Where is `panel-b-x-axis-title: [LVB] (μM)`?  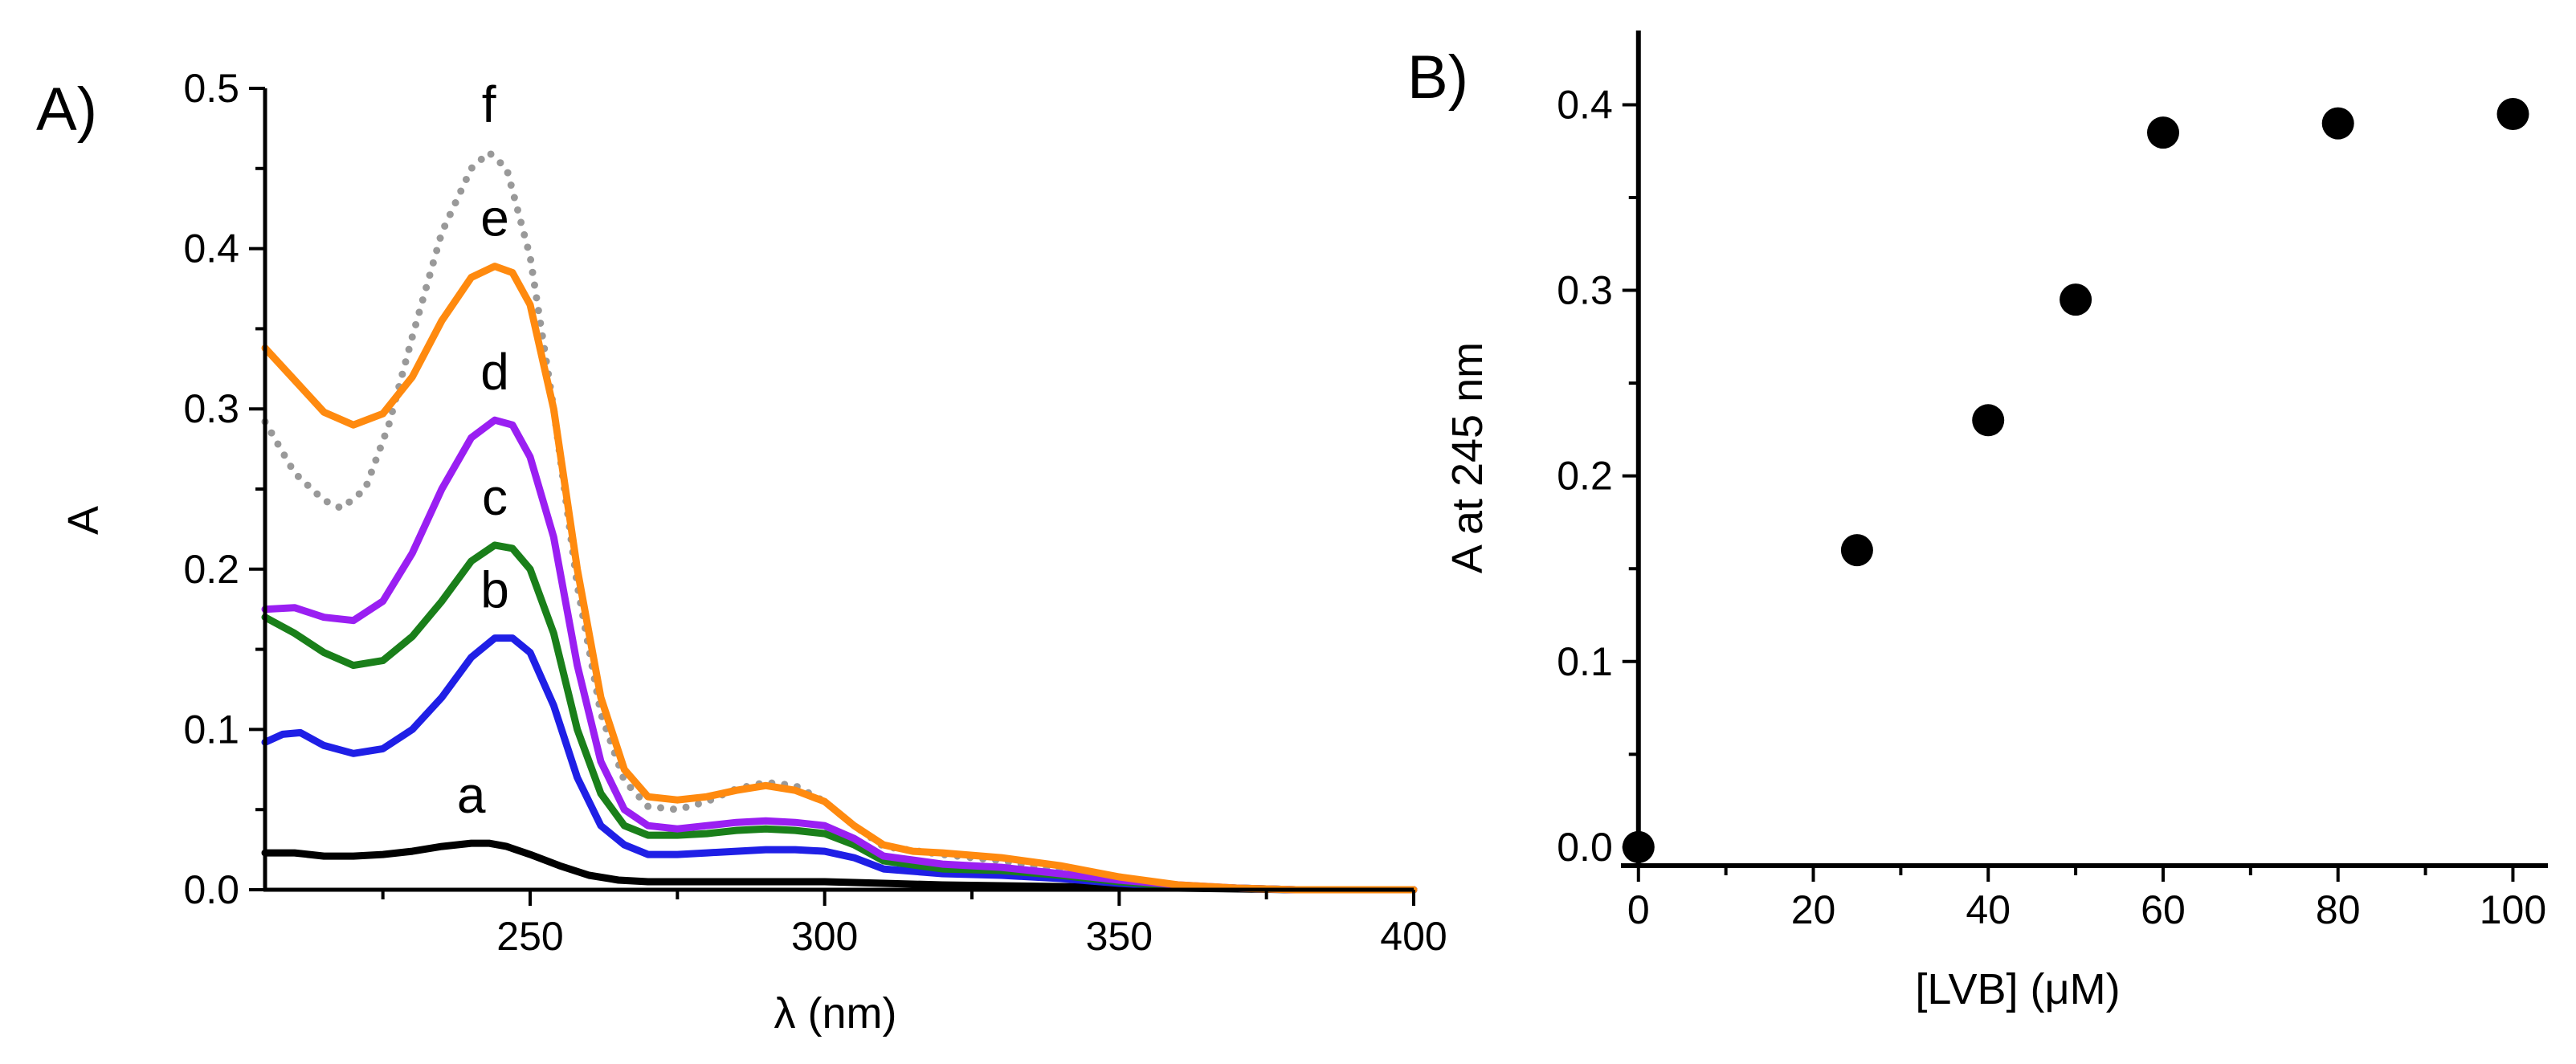 panel-b-x-axis-title: [LVB] (μM) is located at coordinates (2017, 989).